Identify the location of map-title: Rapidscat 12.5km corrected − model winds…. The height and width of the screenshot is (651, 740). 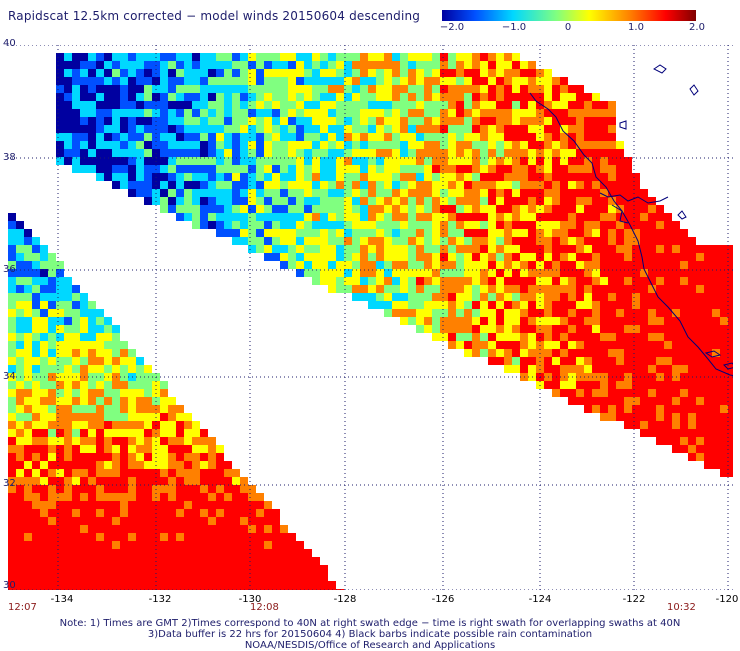
(214, 16).